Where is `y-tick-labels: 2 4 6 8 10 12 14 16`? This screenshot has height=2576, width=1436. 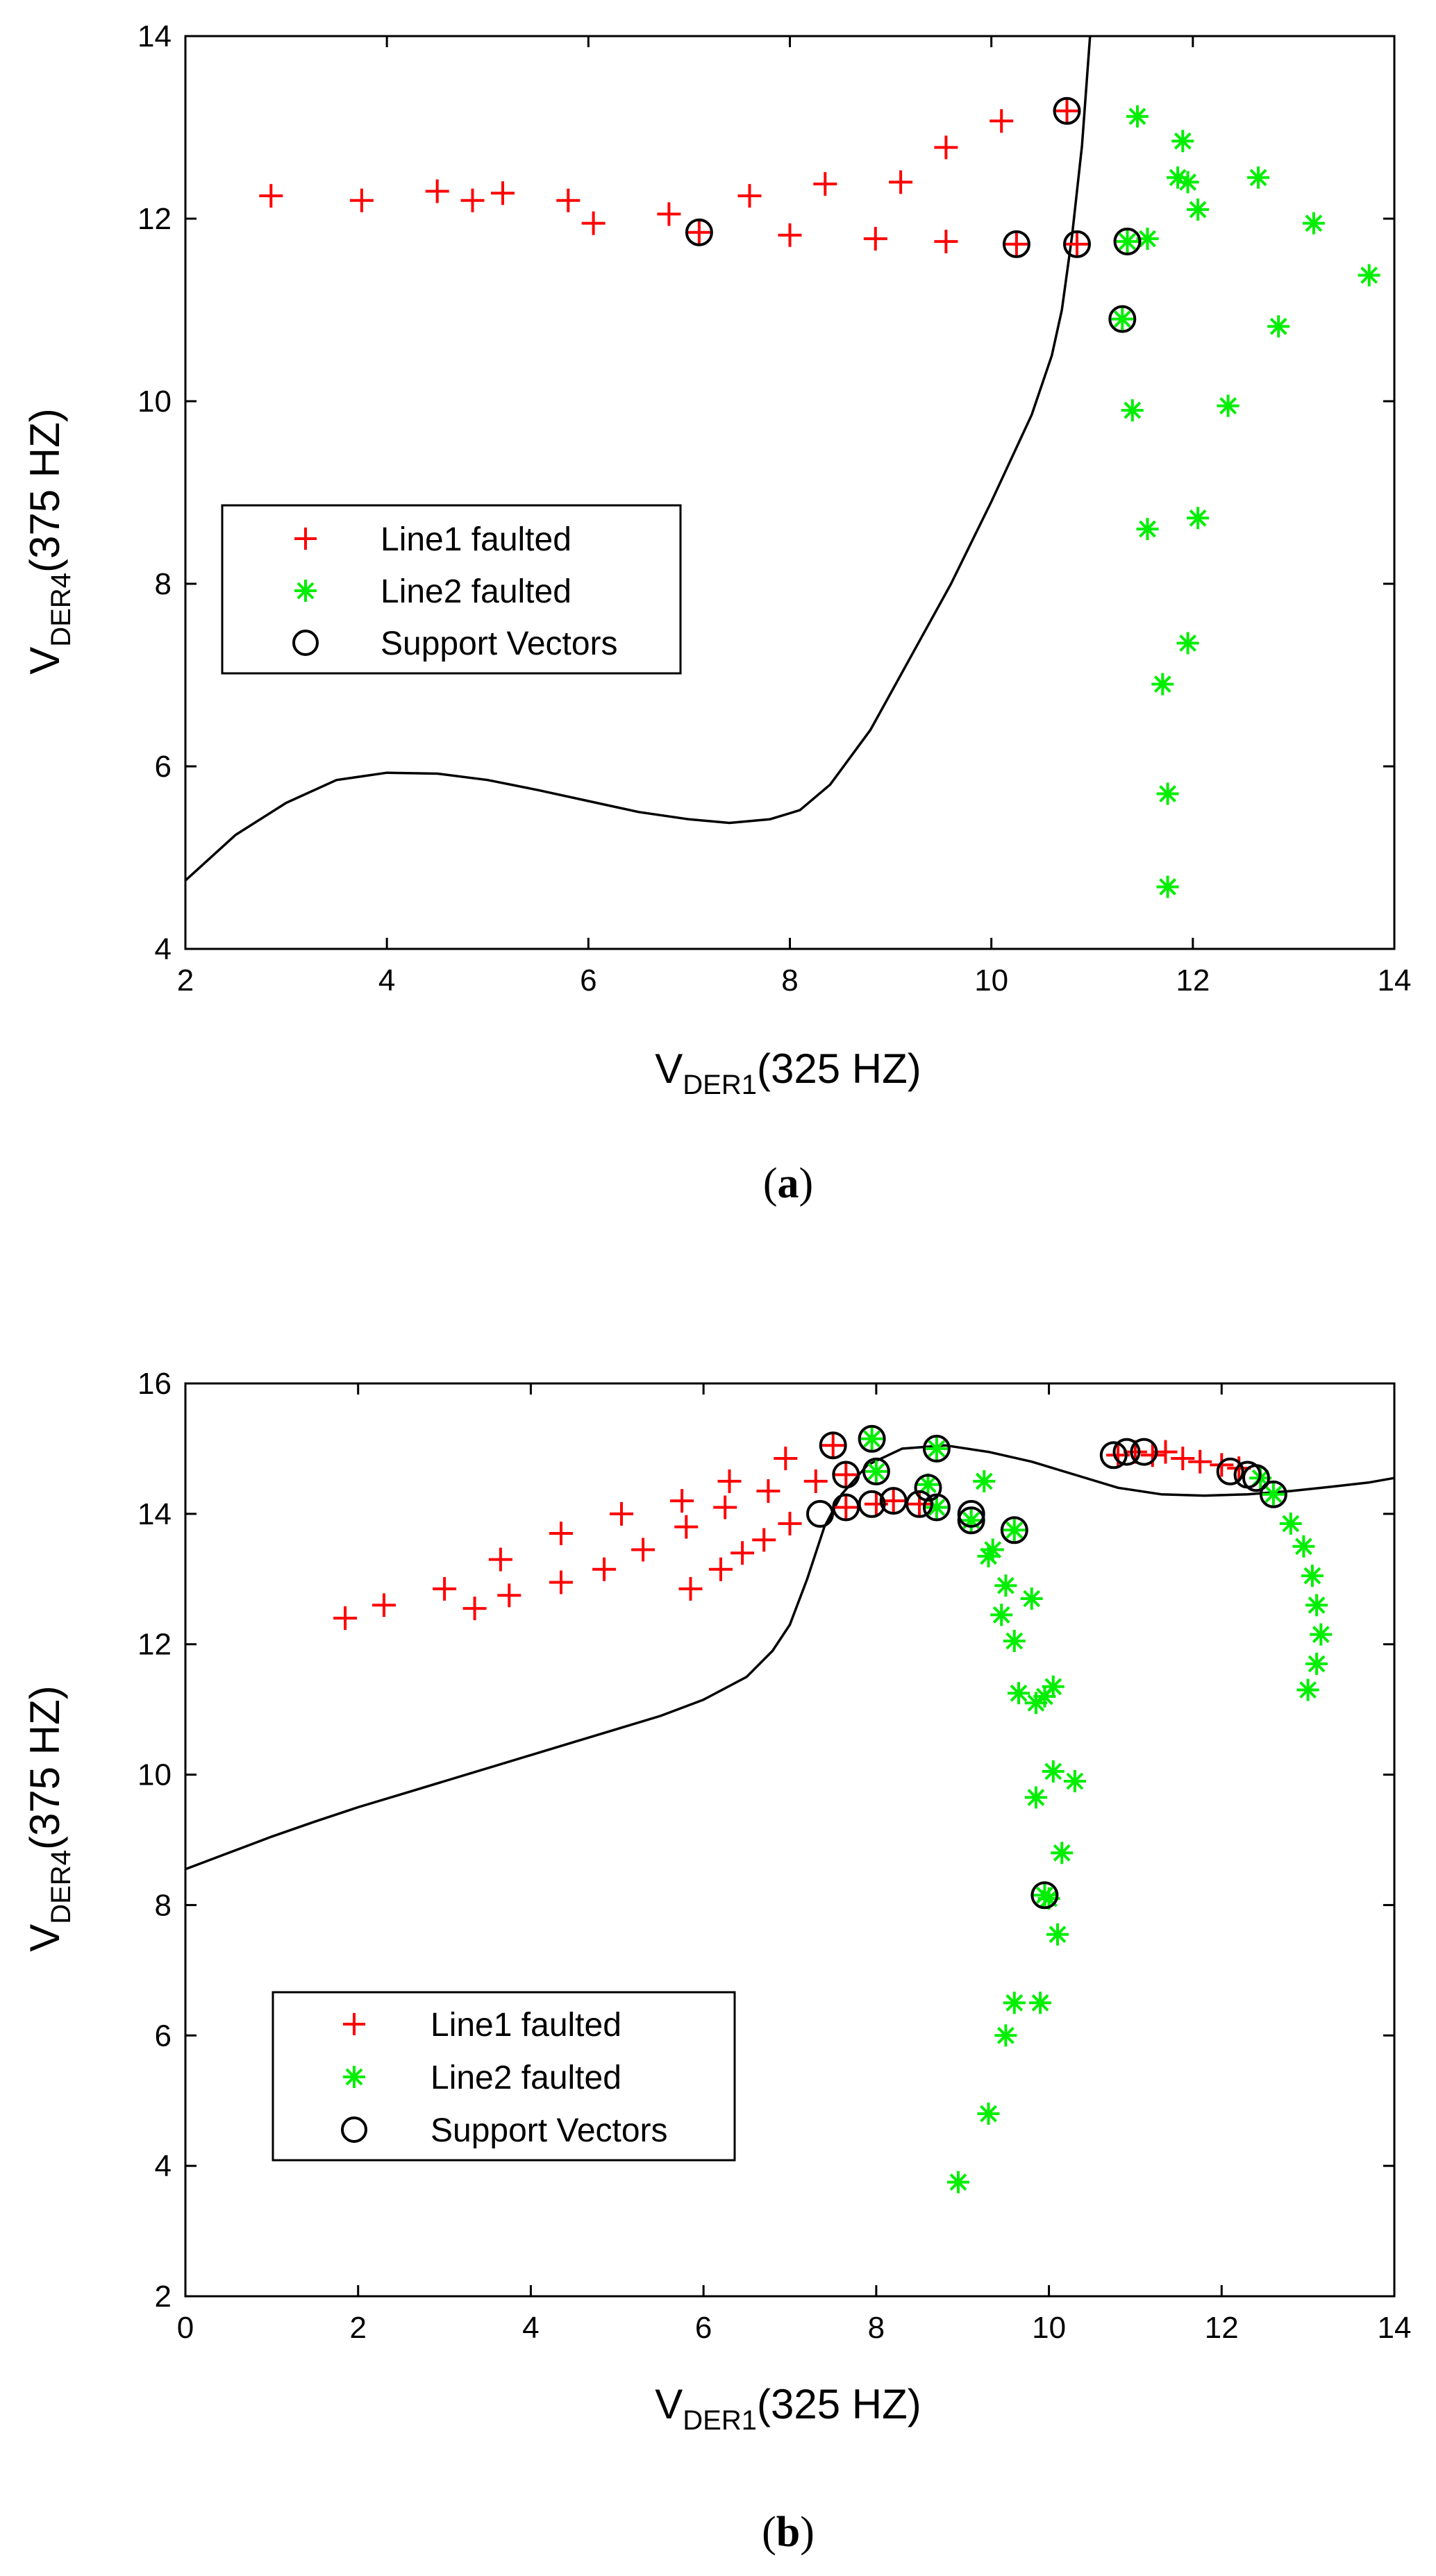 y-tick-labels: 2 4 6 8 10 12 14 16 is located at coordinates (154, 1840).